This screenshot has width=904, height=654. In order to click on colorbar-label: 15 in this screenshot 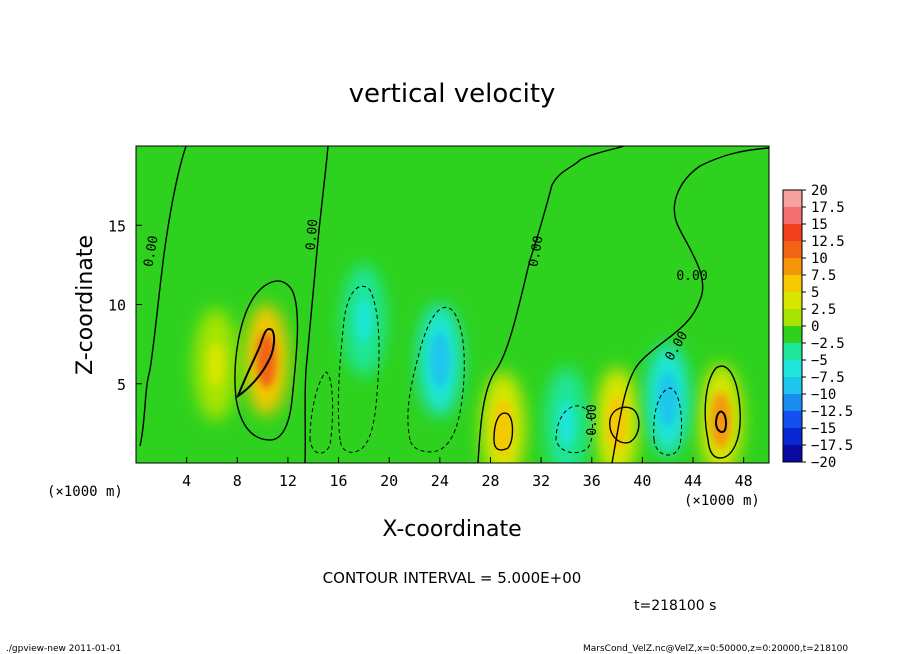, I will do `click(819, 225)`.